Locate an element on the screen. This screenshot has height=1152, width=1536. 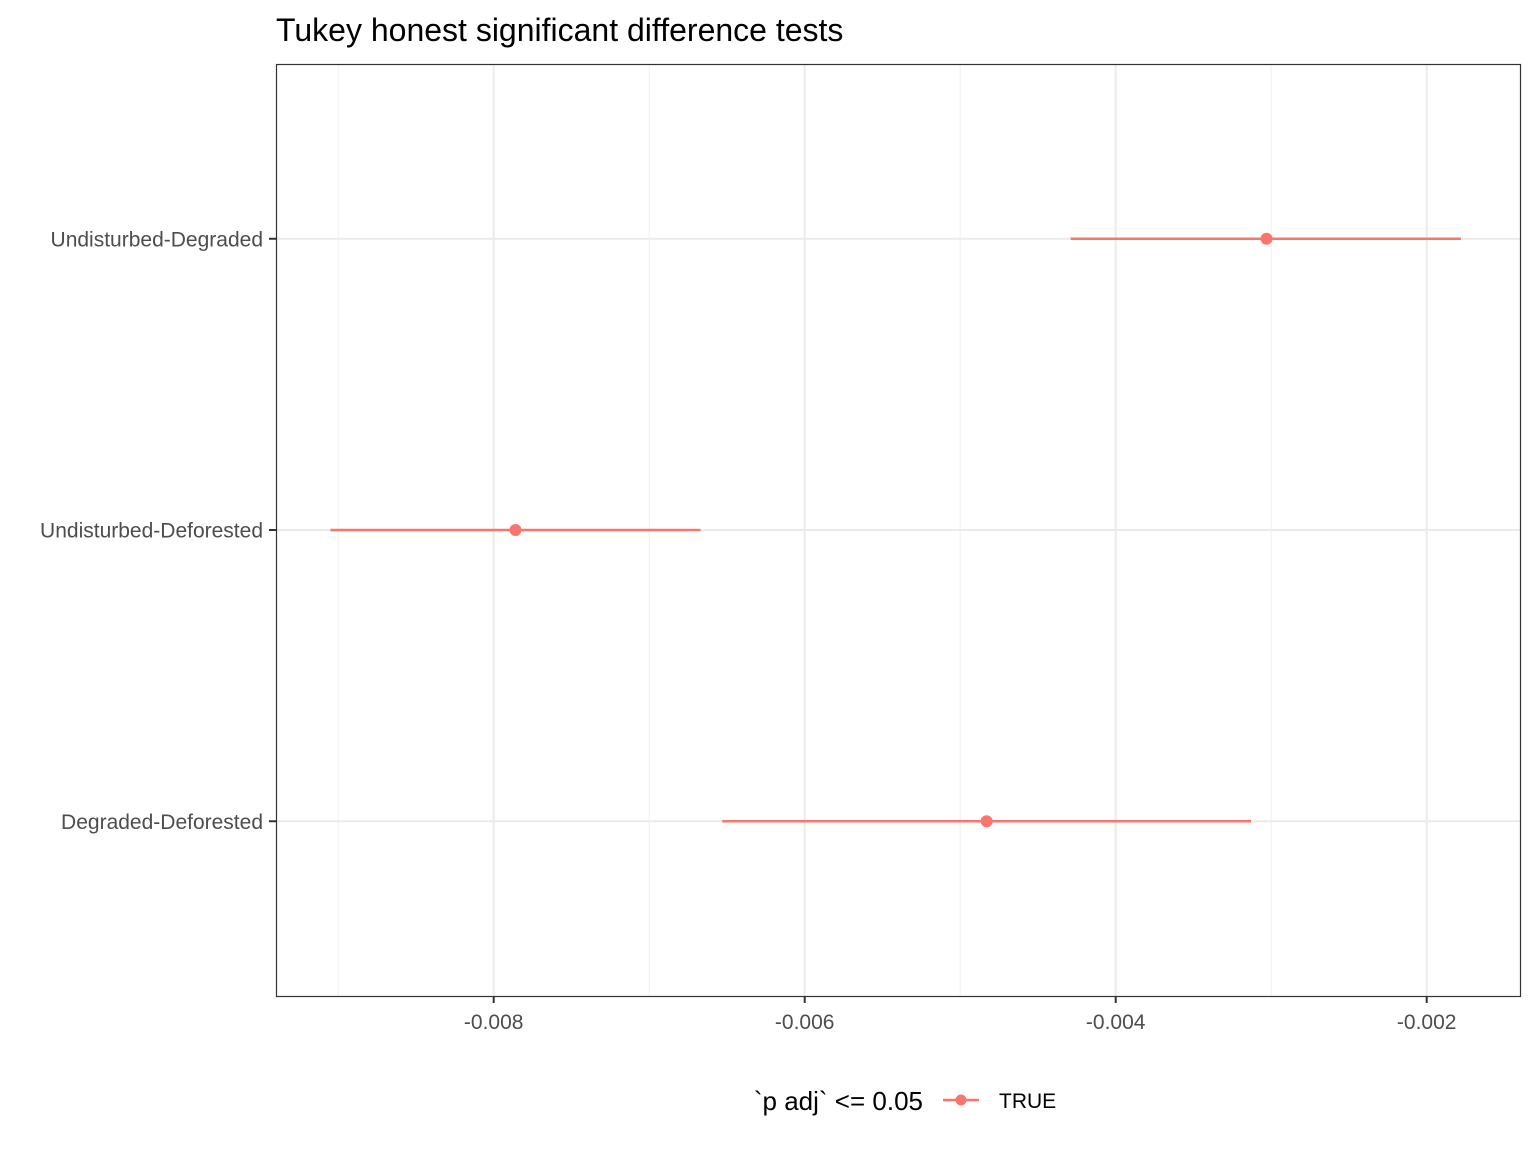
legend-title: `p adj` <= 0.05 is located at coordinates (838, 1101).